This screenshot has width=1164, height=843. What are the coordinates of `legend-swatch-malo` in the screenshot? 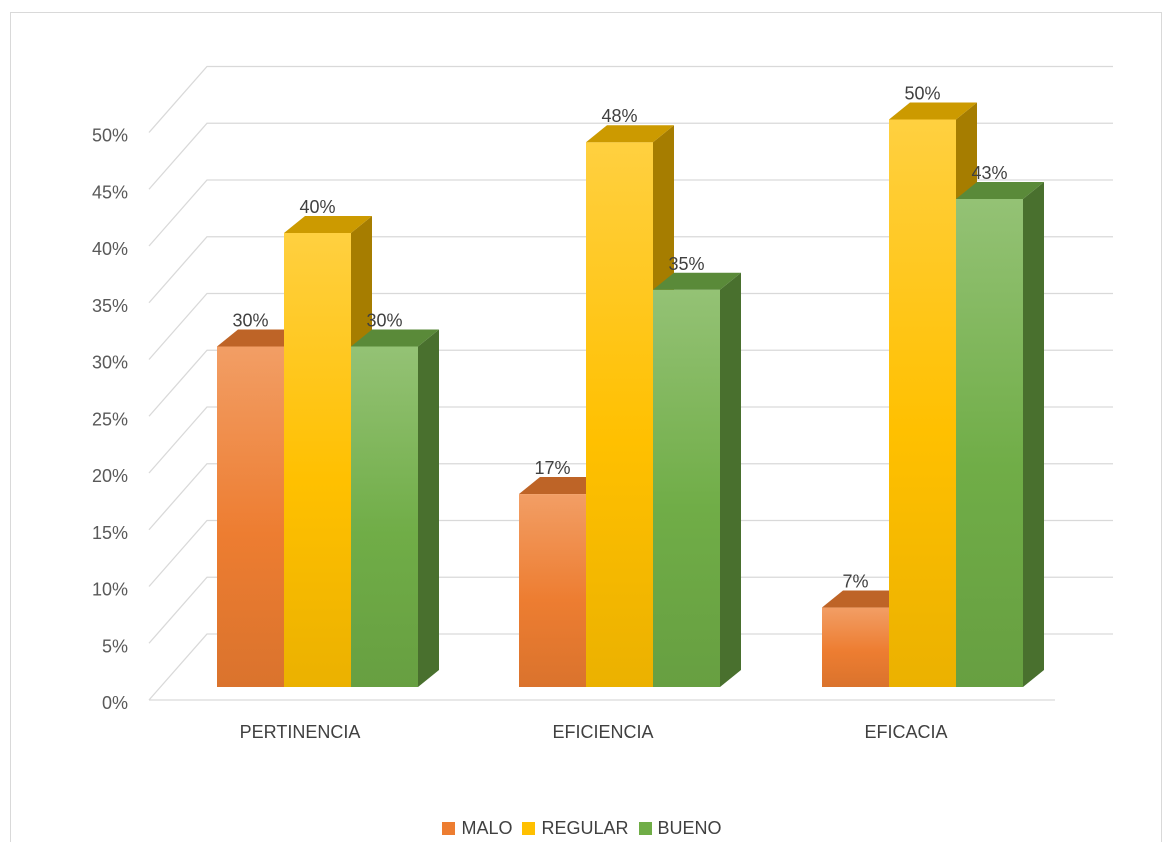 It's located at (449, 828).